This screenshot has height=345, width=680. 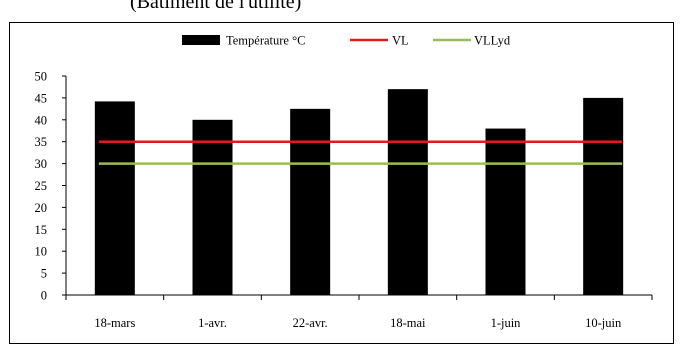 I want to click on x-tick-label: 18-mars, so click(x=114, y=323).